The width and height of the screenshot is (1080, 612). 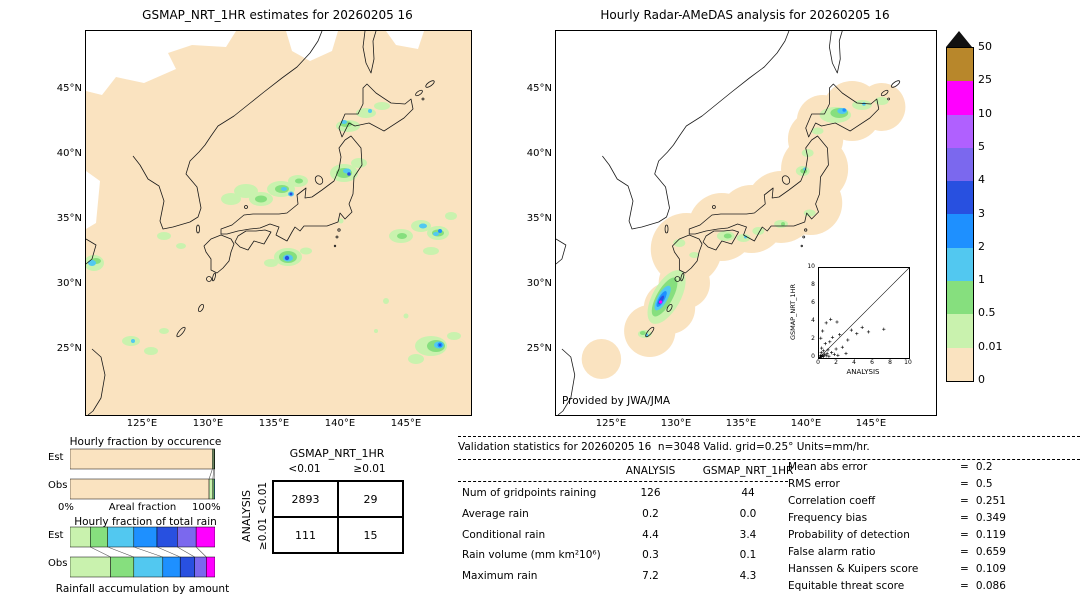 I want to click on metric-value: 0.109, so click(x=990, y=569).